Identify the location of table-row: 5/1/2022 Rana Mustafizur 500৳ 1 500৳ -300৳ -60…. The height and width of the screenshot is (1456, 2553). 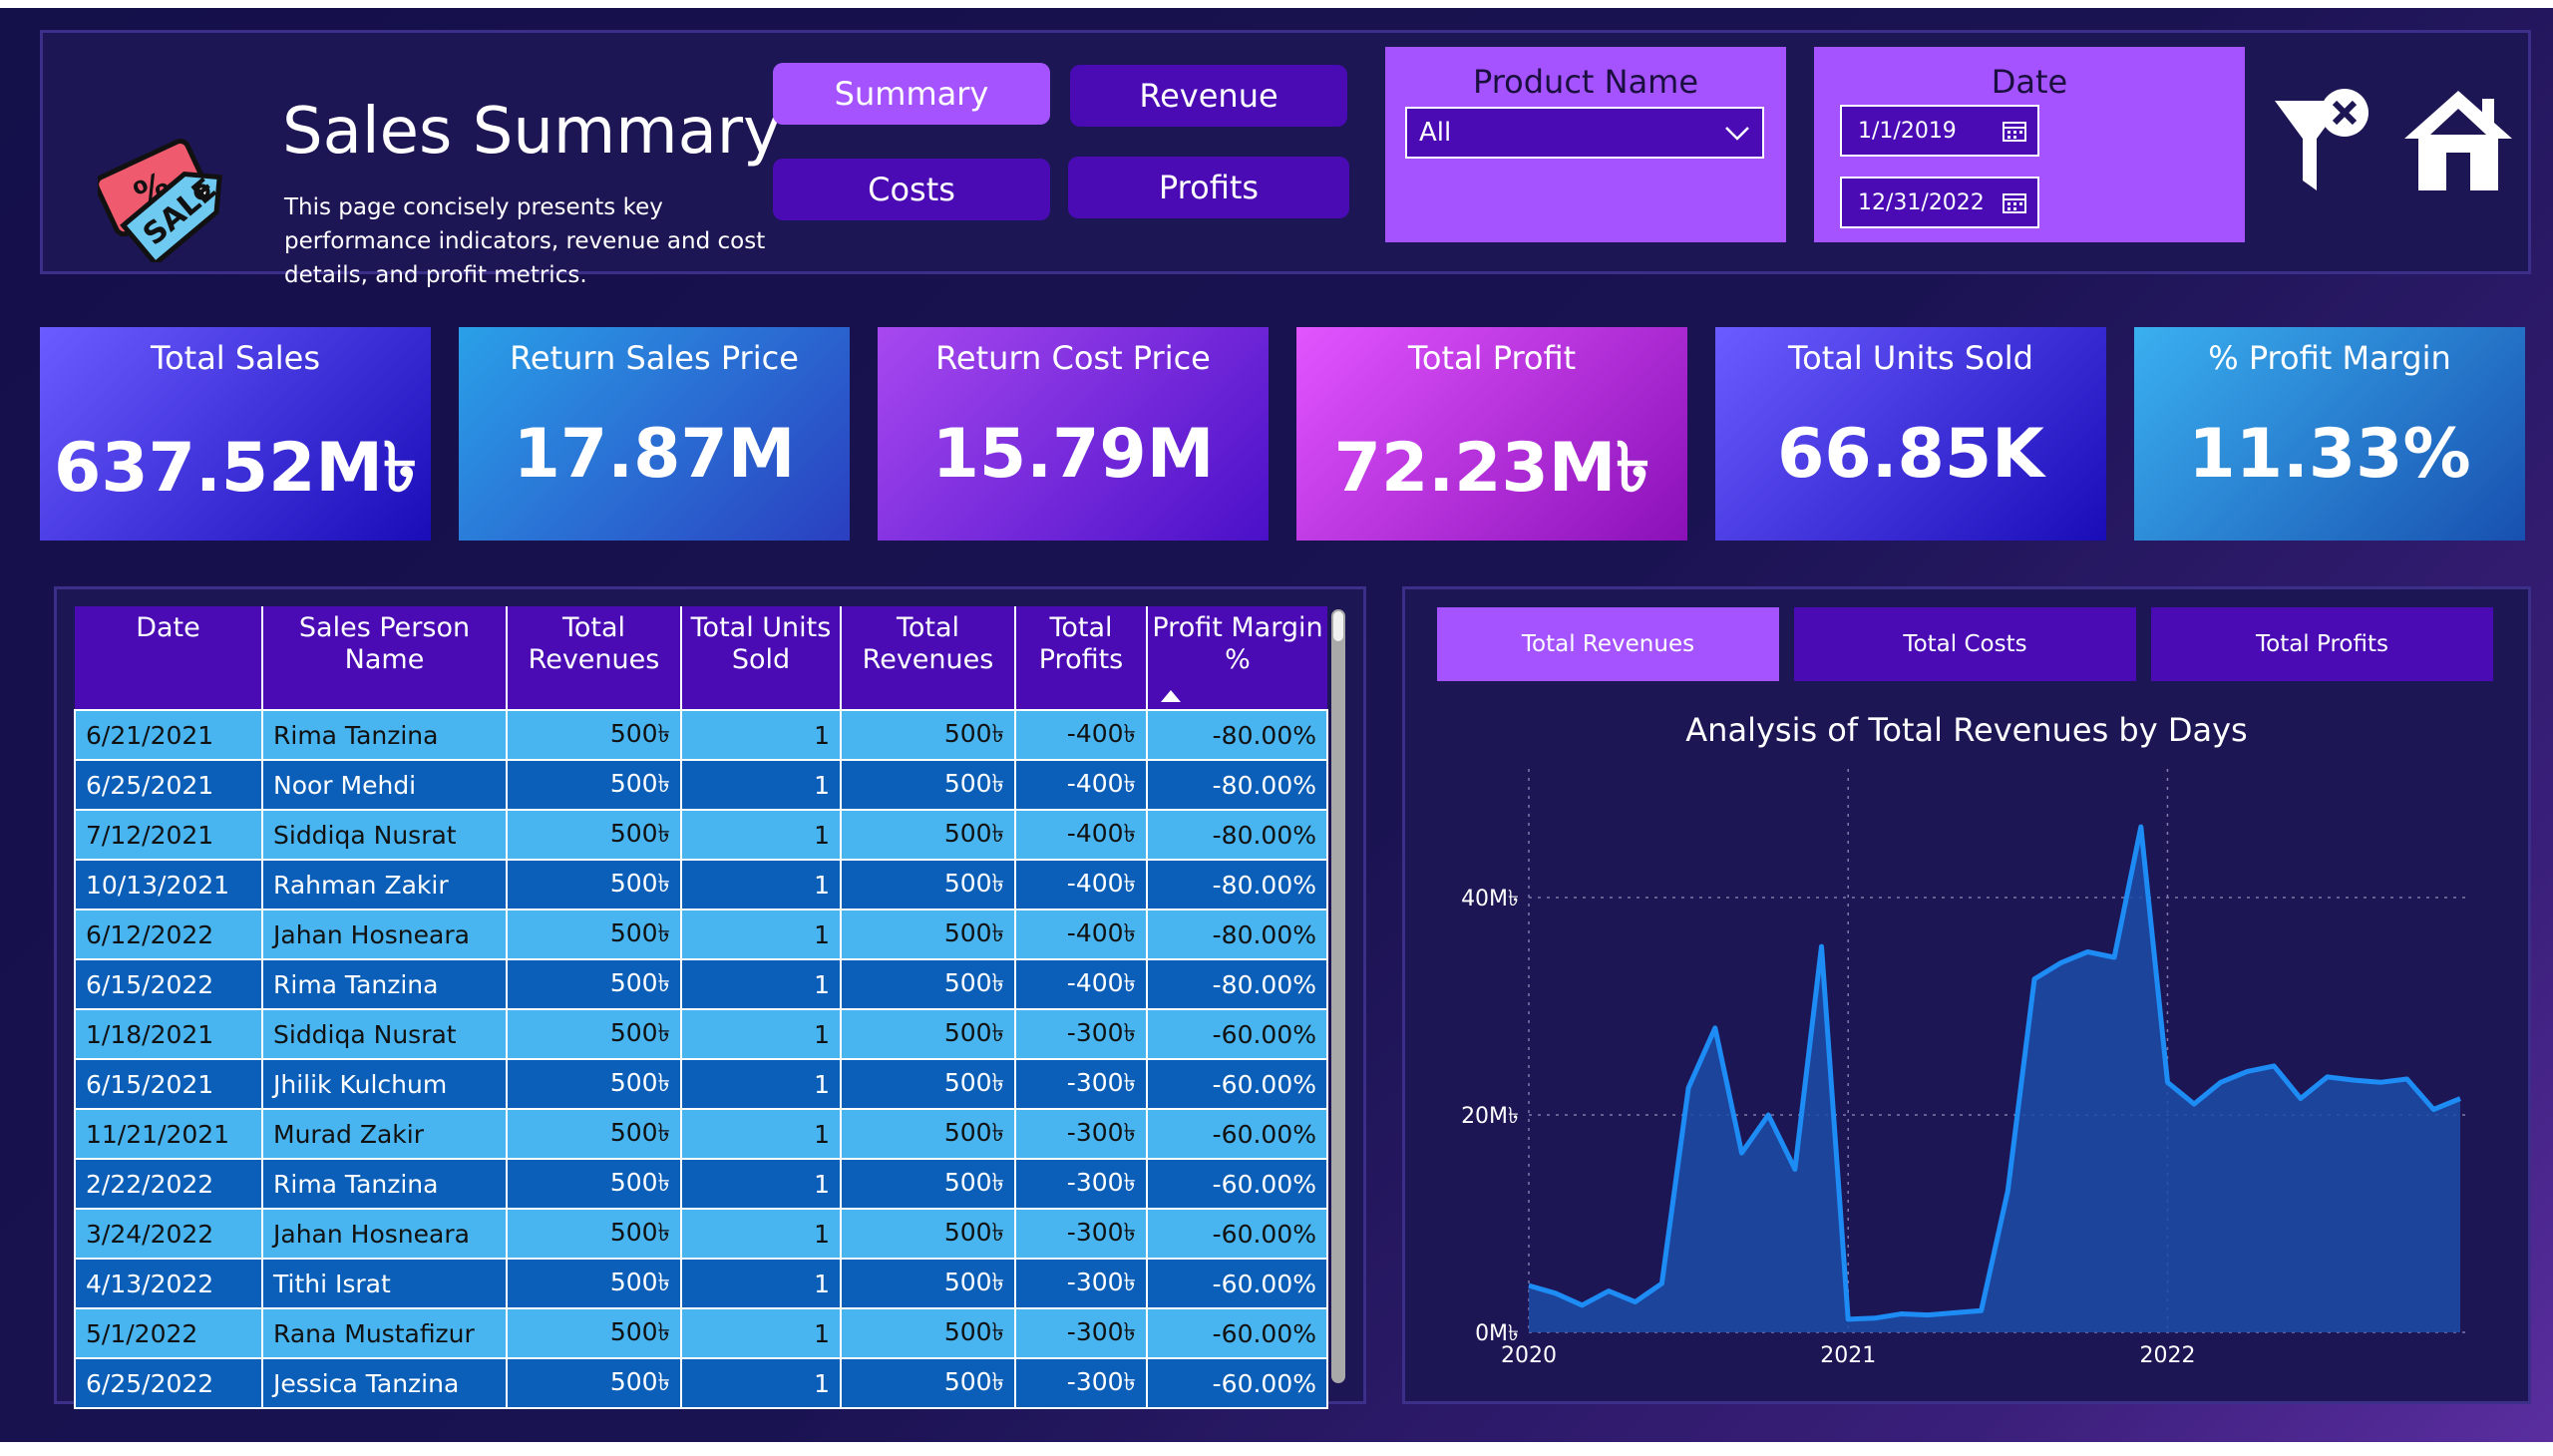
(701, 1333).